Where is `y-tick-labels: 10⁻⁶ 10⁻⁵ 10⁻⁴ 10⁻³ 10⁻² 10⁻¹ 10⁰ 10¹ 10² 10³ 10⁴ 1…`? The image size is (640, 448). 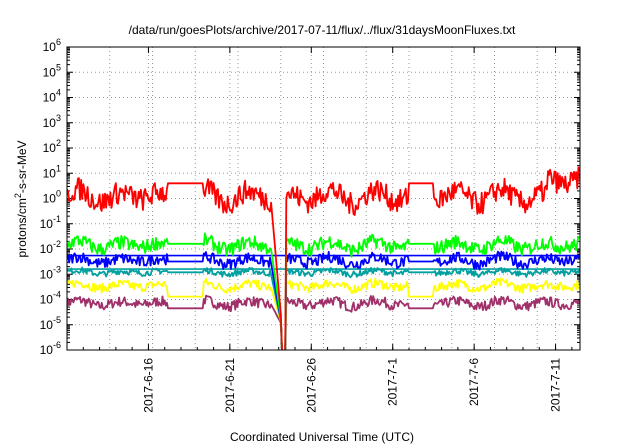 y-tick-labels: 10⁻⁶ 10⁻⁵ 10⁻⁴ 10⁻³ 10⁻² 10⁻¹ 10⁰ 10¹ 10² 10³ 10⁴ 1… is located at coordinates (50, 197).